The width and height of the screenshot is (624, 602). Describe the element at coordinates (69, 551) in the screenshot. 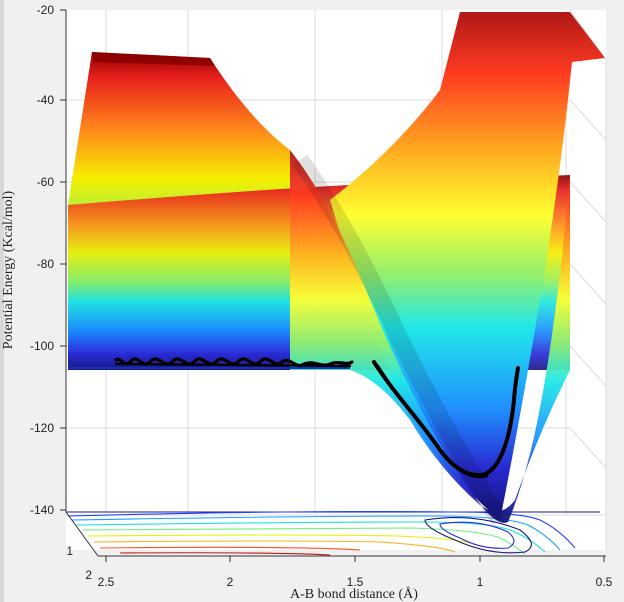

I see `depth-tick-label: 1` at that location.